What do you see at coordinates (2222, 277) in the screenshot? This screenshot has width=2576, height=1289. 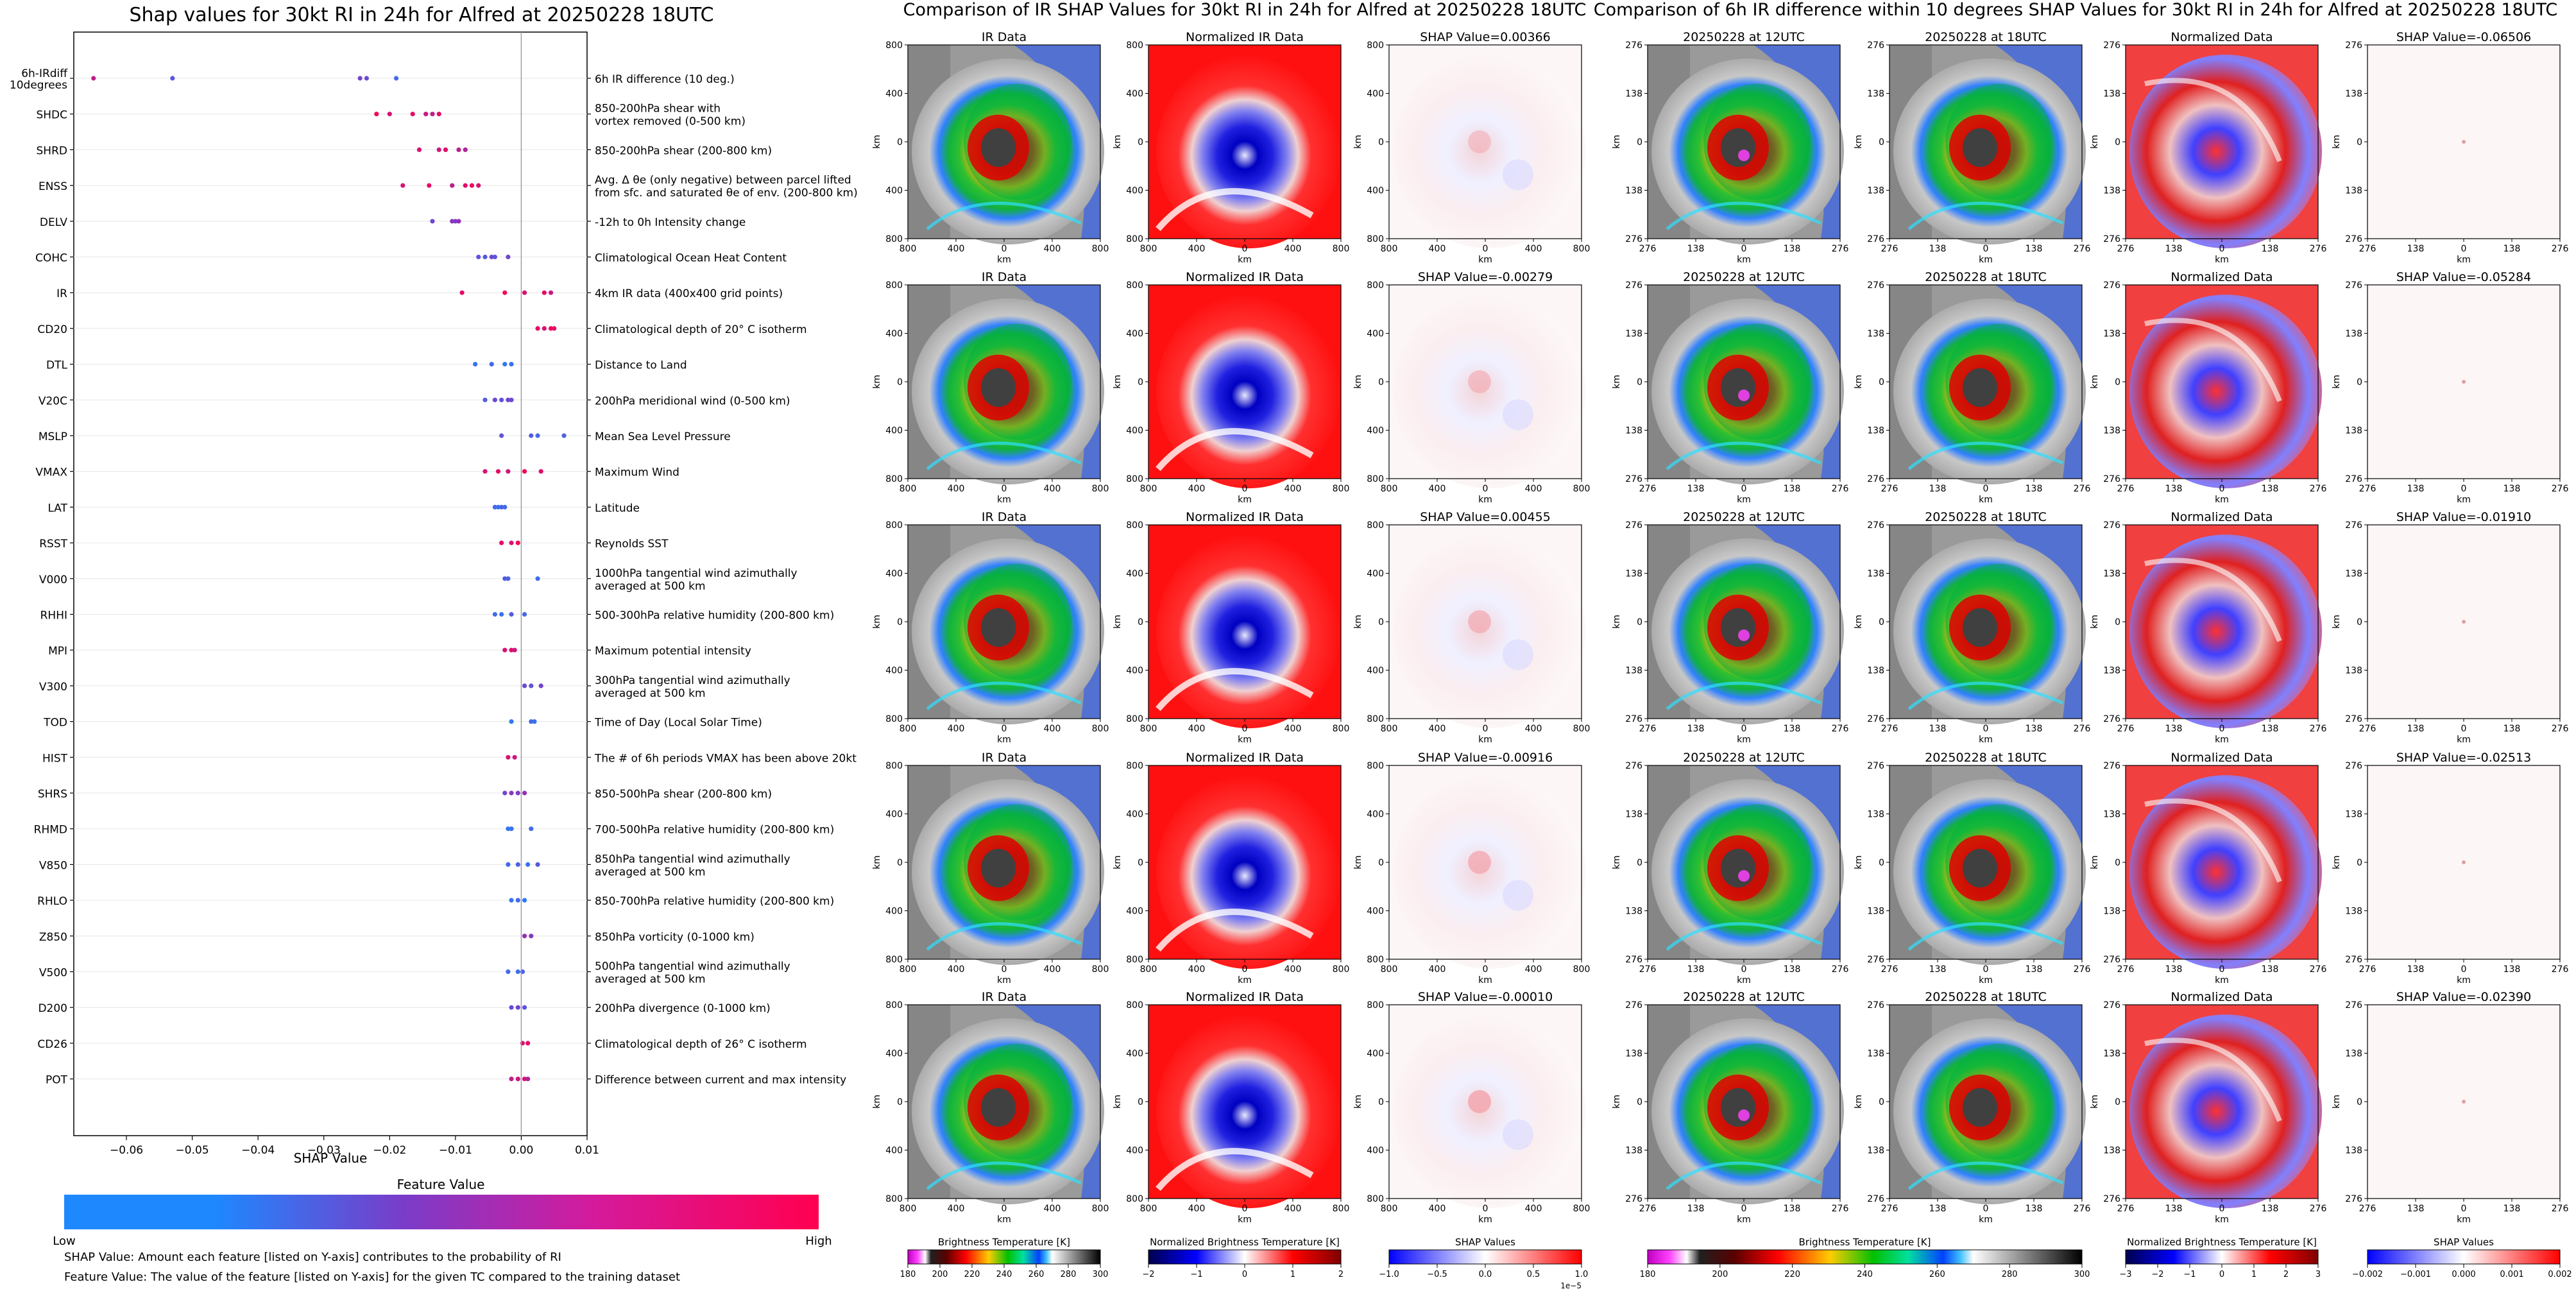 I see `panel-title: Normalized Data` at bounding box center [2222, 277].